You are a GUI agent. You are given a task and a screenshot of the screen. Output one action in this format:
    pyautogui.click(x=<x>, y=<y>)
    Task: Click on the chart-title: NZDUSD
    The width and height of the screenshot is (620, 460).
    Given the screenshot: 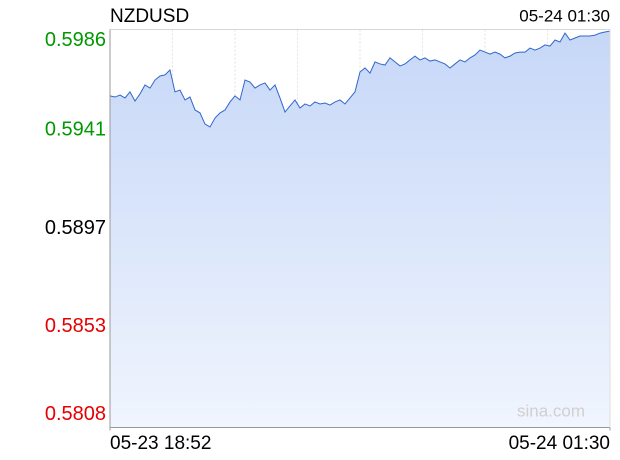 What is the action you would take?
    pyautogui.click(x=149, y=16)
    